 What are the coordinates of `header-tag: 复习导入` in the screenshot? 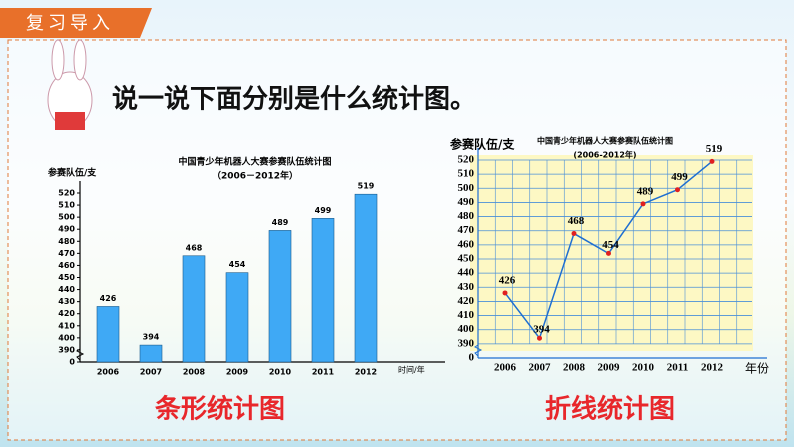 It's located at (70, 23).